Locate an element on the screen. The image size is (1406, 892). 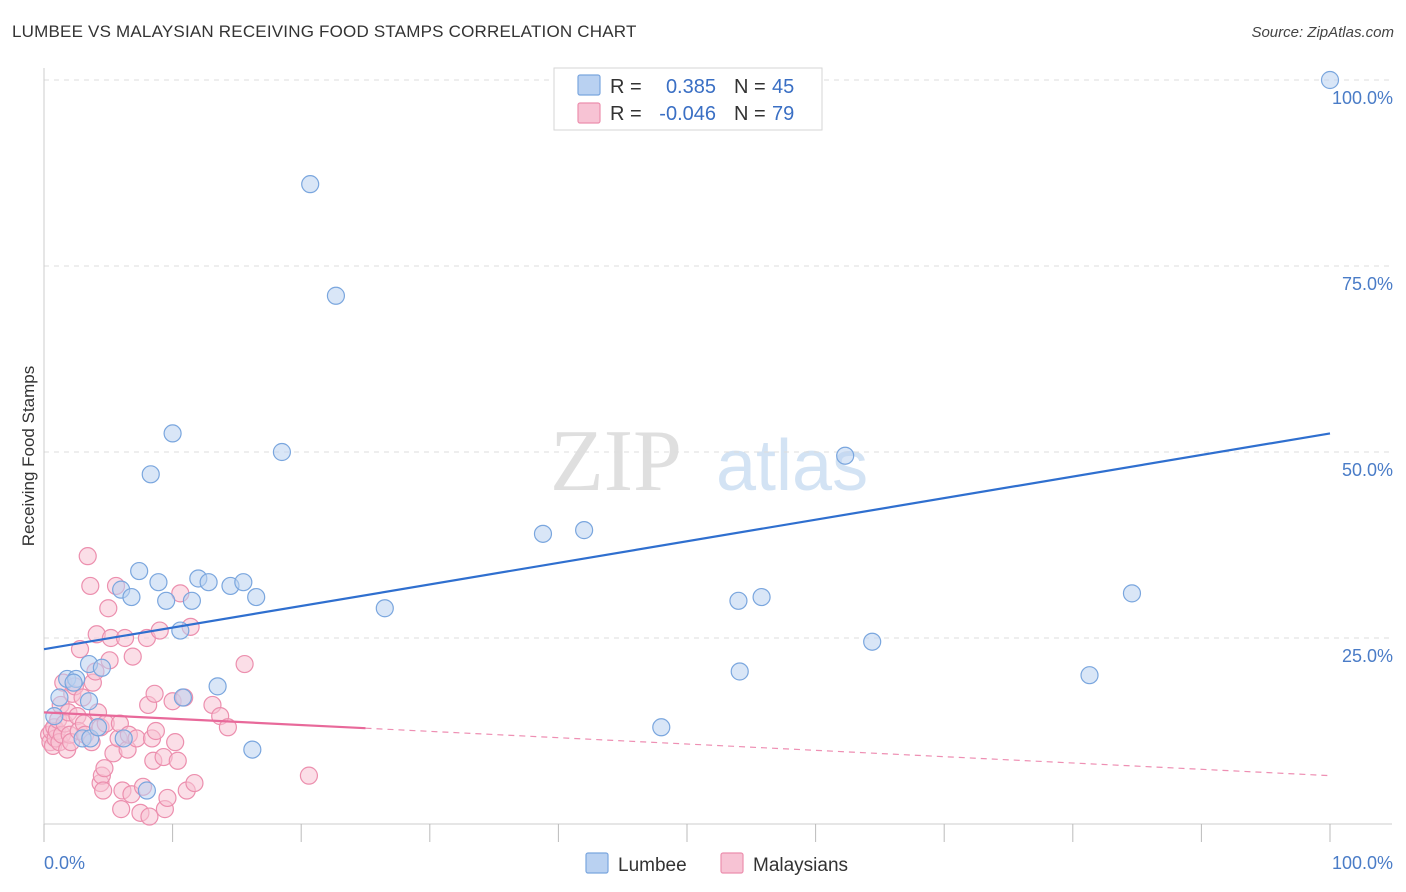
y-tick-label-100: 100.0% is located at coordinates (1362, 98).